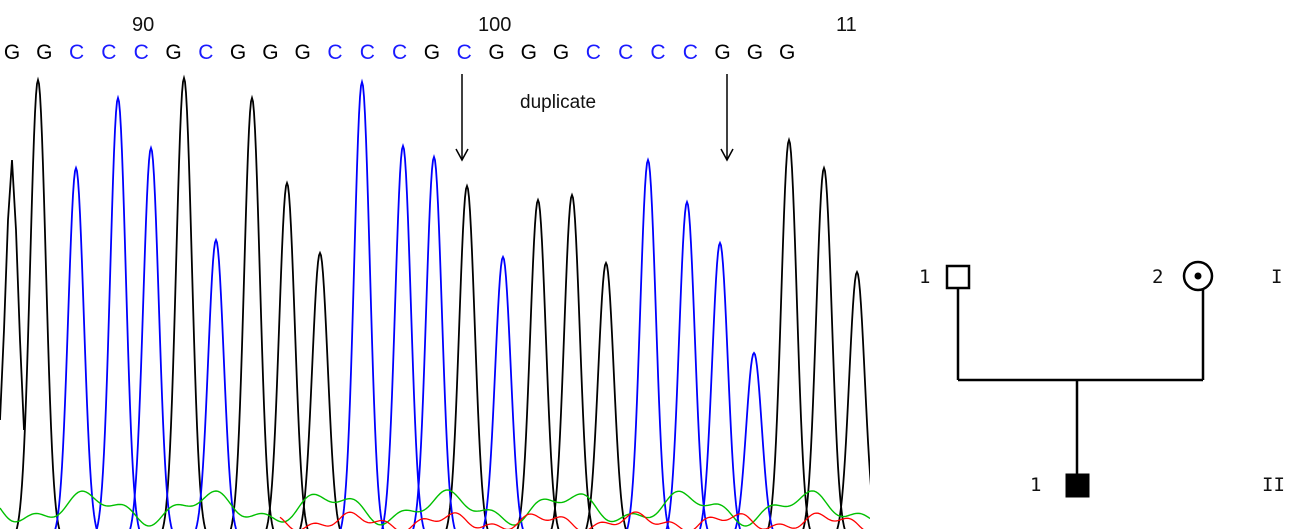 This screenshot has height=529, width=1305. I want to click on generation-II-label: II, so click(1273, 485).